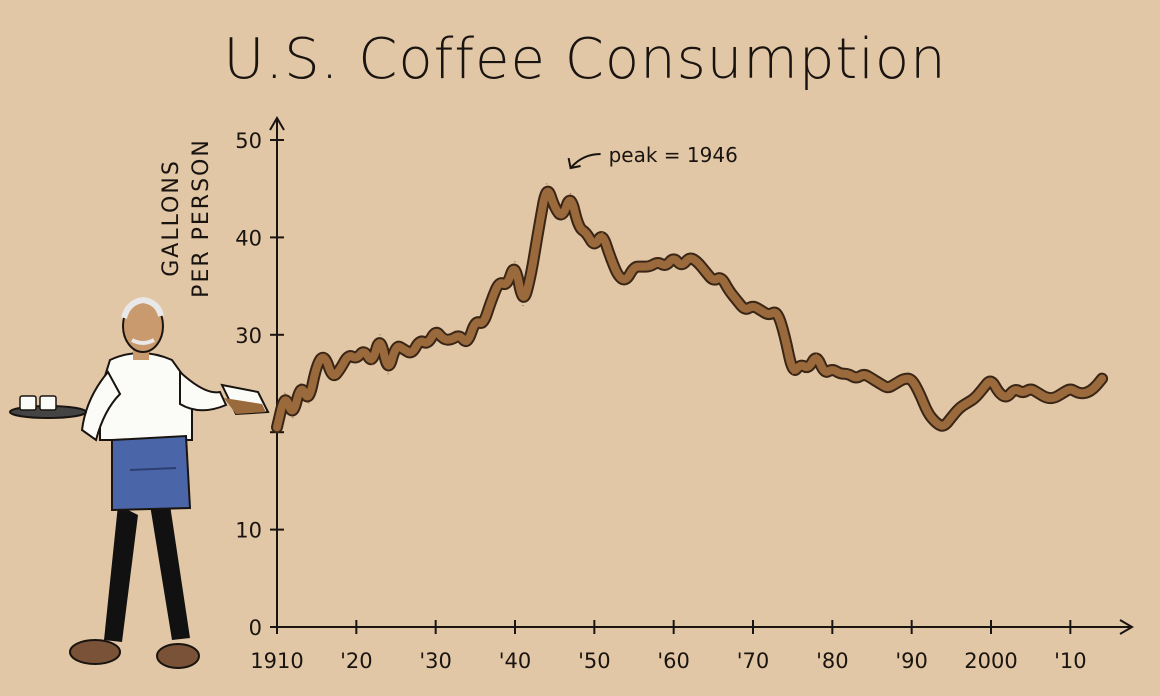  Describe the element at coordinates (585, 161) in the screenshot. I see `annotation-arrow` at that location.